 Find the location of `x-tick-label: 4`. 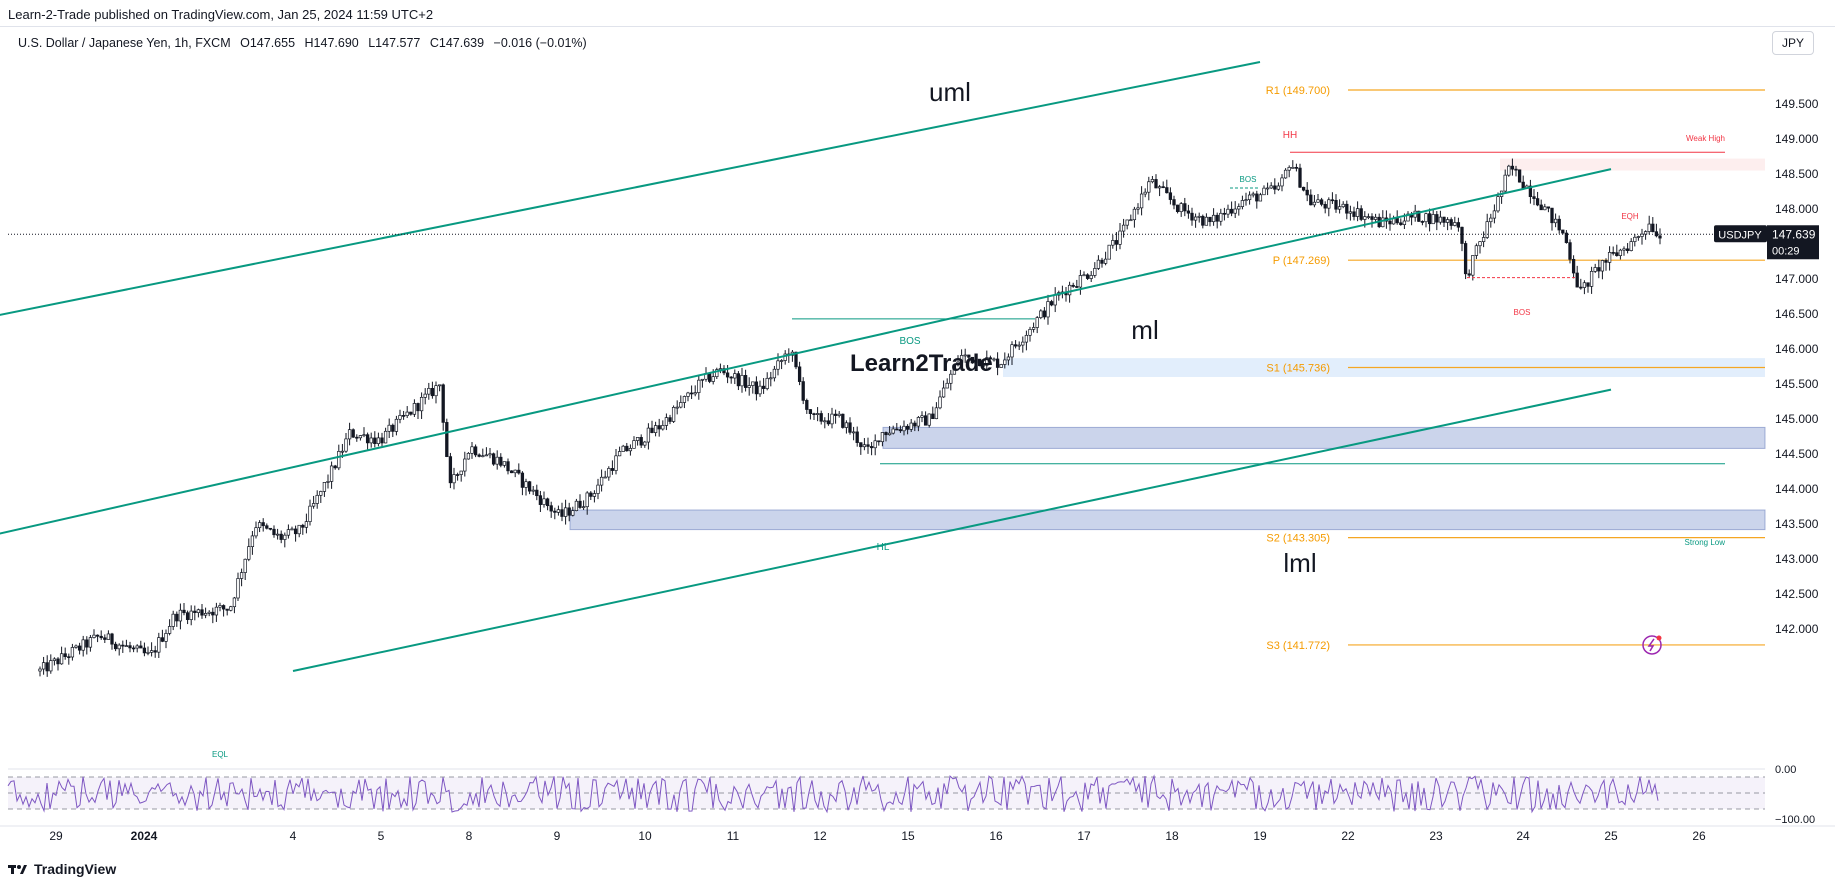

x-tick-label: 4 is located at coordinates (293, 836).